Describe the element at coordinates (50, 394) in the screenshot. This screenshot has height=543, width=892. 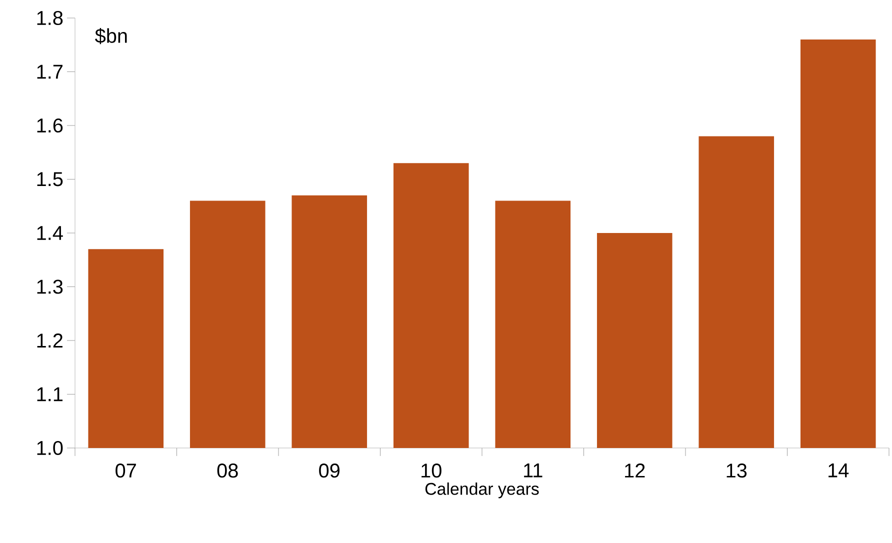
I see `y-tick-label: 1.1` at that location.